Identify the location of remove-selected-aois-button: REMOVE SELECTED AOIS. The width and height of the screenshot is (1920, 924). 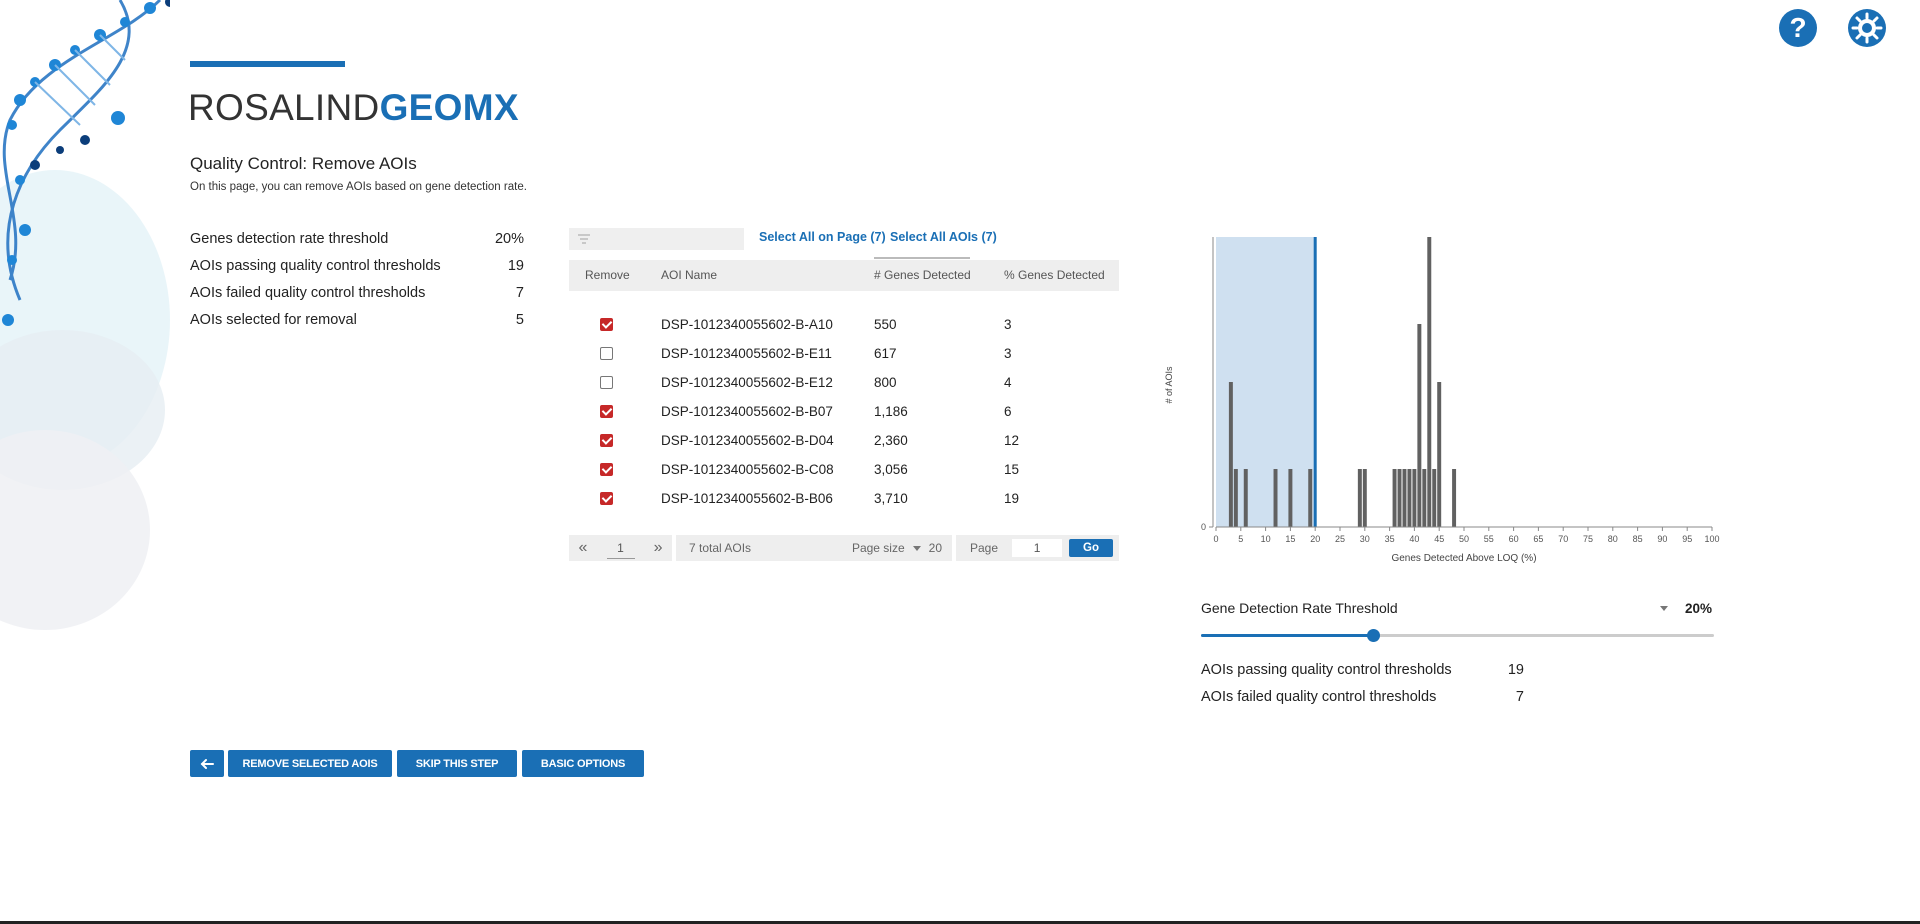
(310, 763).